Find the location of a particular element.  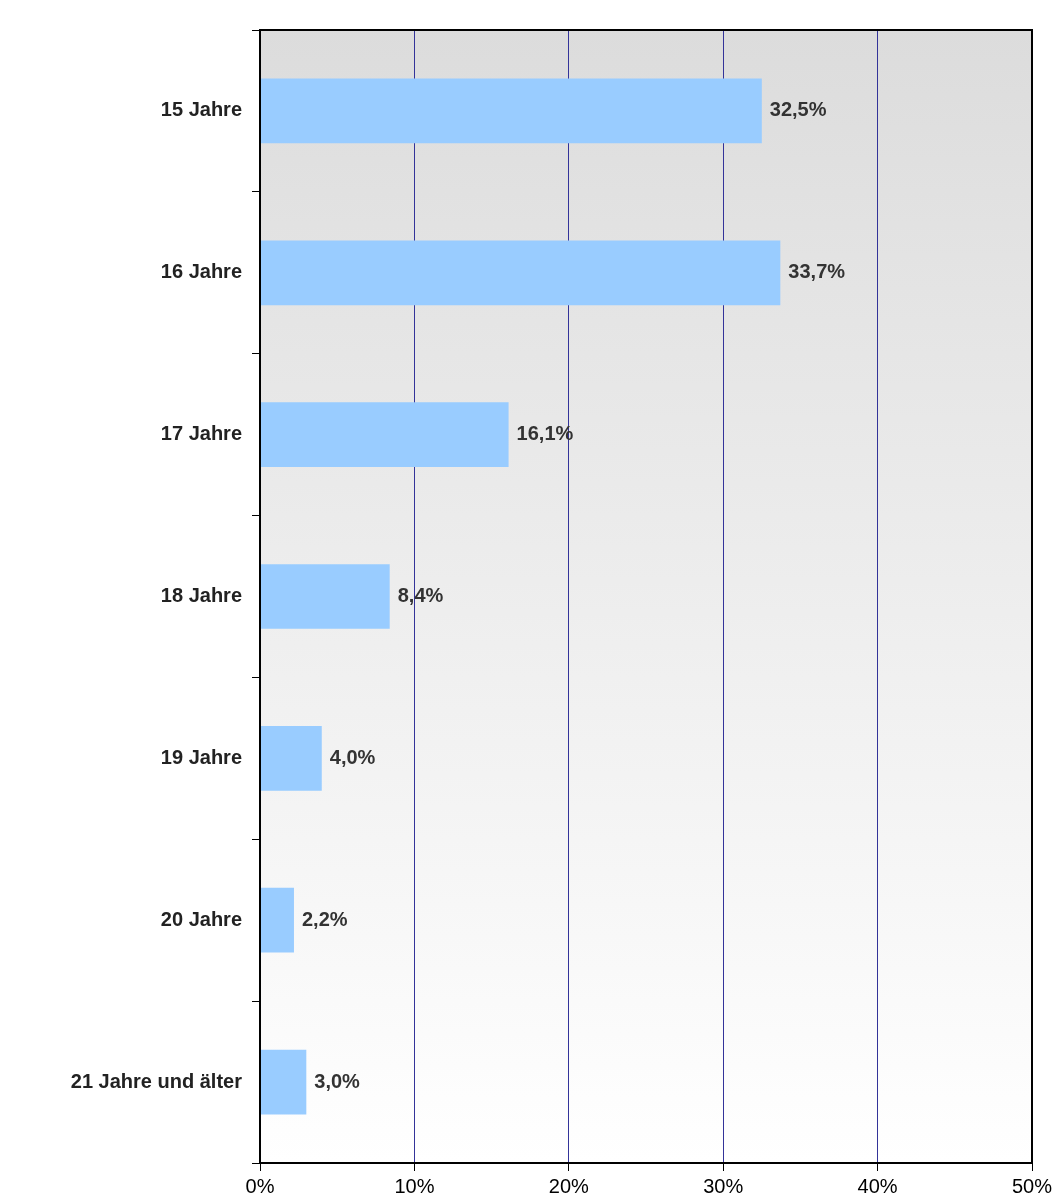

data-label: 2,2% is located at coordinates (324, 918).